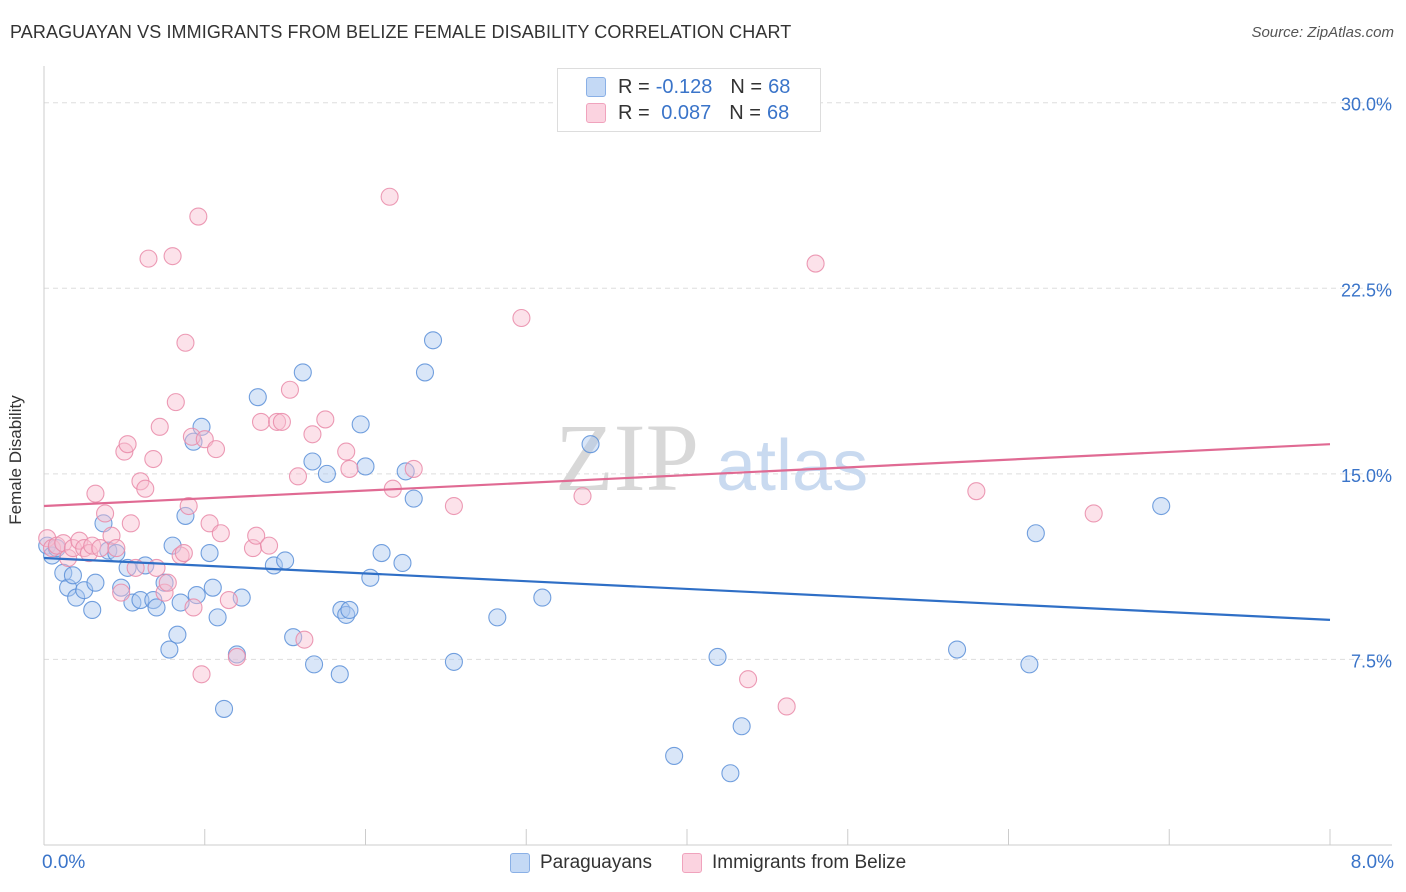 The image size is (1406, 892). What do you see at coordinates (634, 86) in the screenshot?
I see `legend-r-label: R =` at bounding box center [634, 86].